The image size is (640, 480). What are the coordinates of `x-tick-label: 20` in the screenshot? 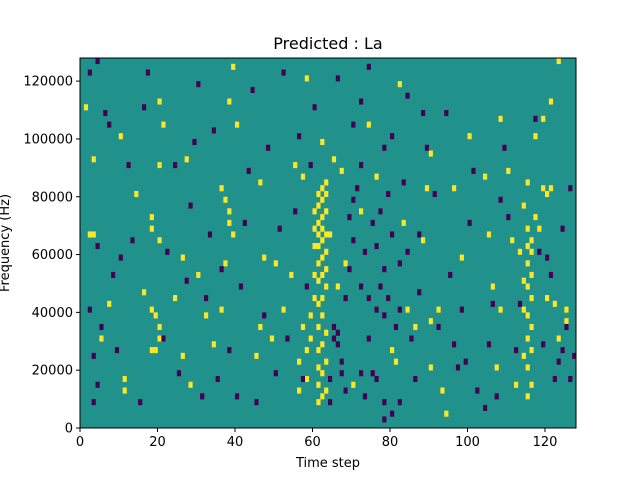 It's located at (157, 442).